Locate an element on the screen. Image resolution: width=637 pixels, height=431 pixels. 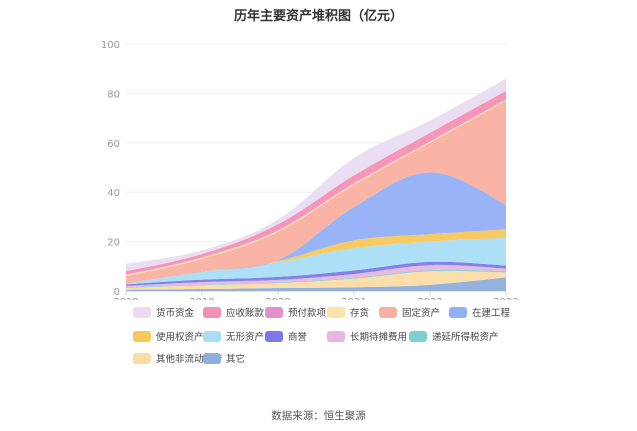
area-使用权资产 is located at coordinates (316, 256).